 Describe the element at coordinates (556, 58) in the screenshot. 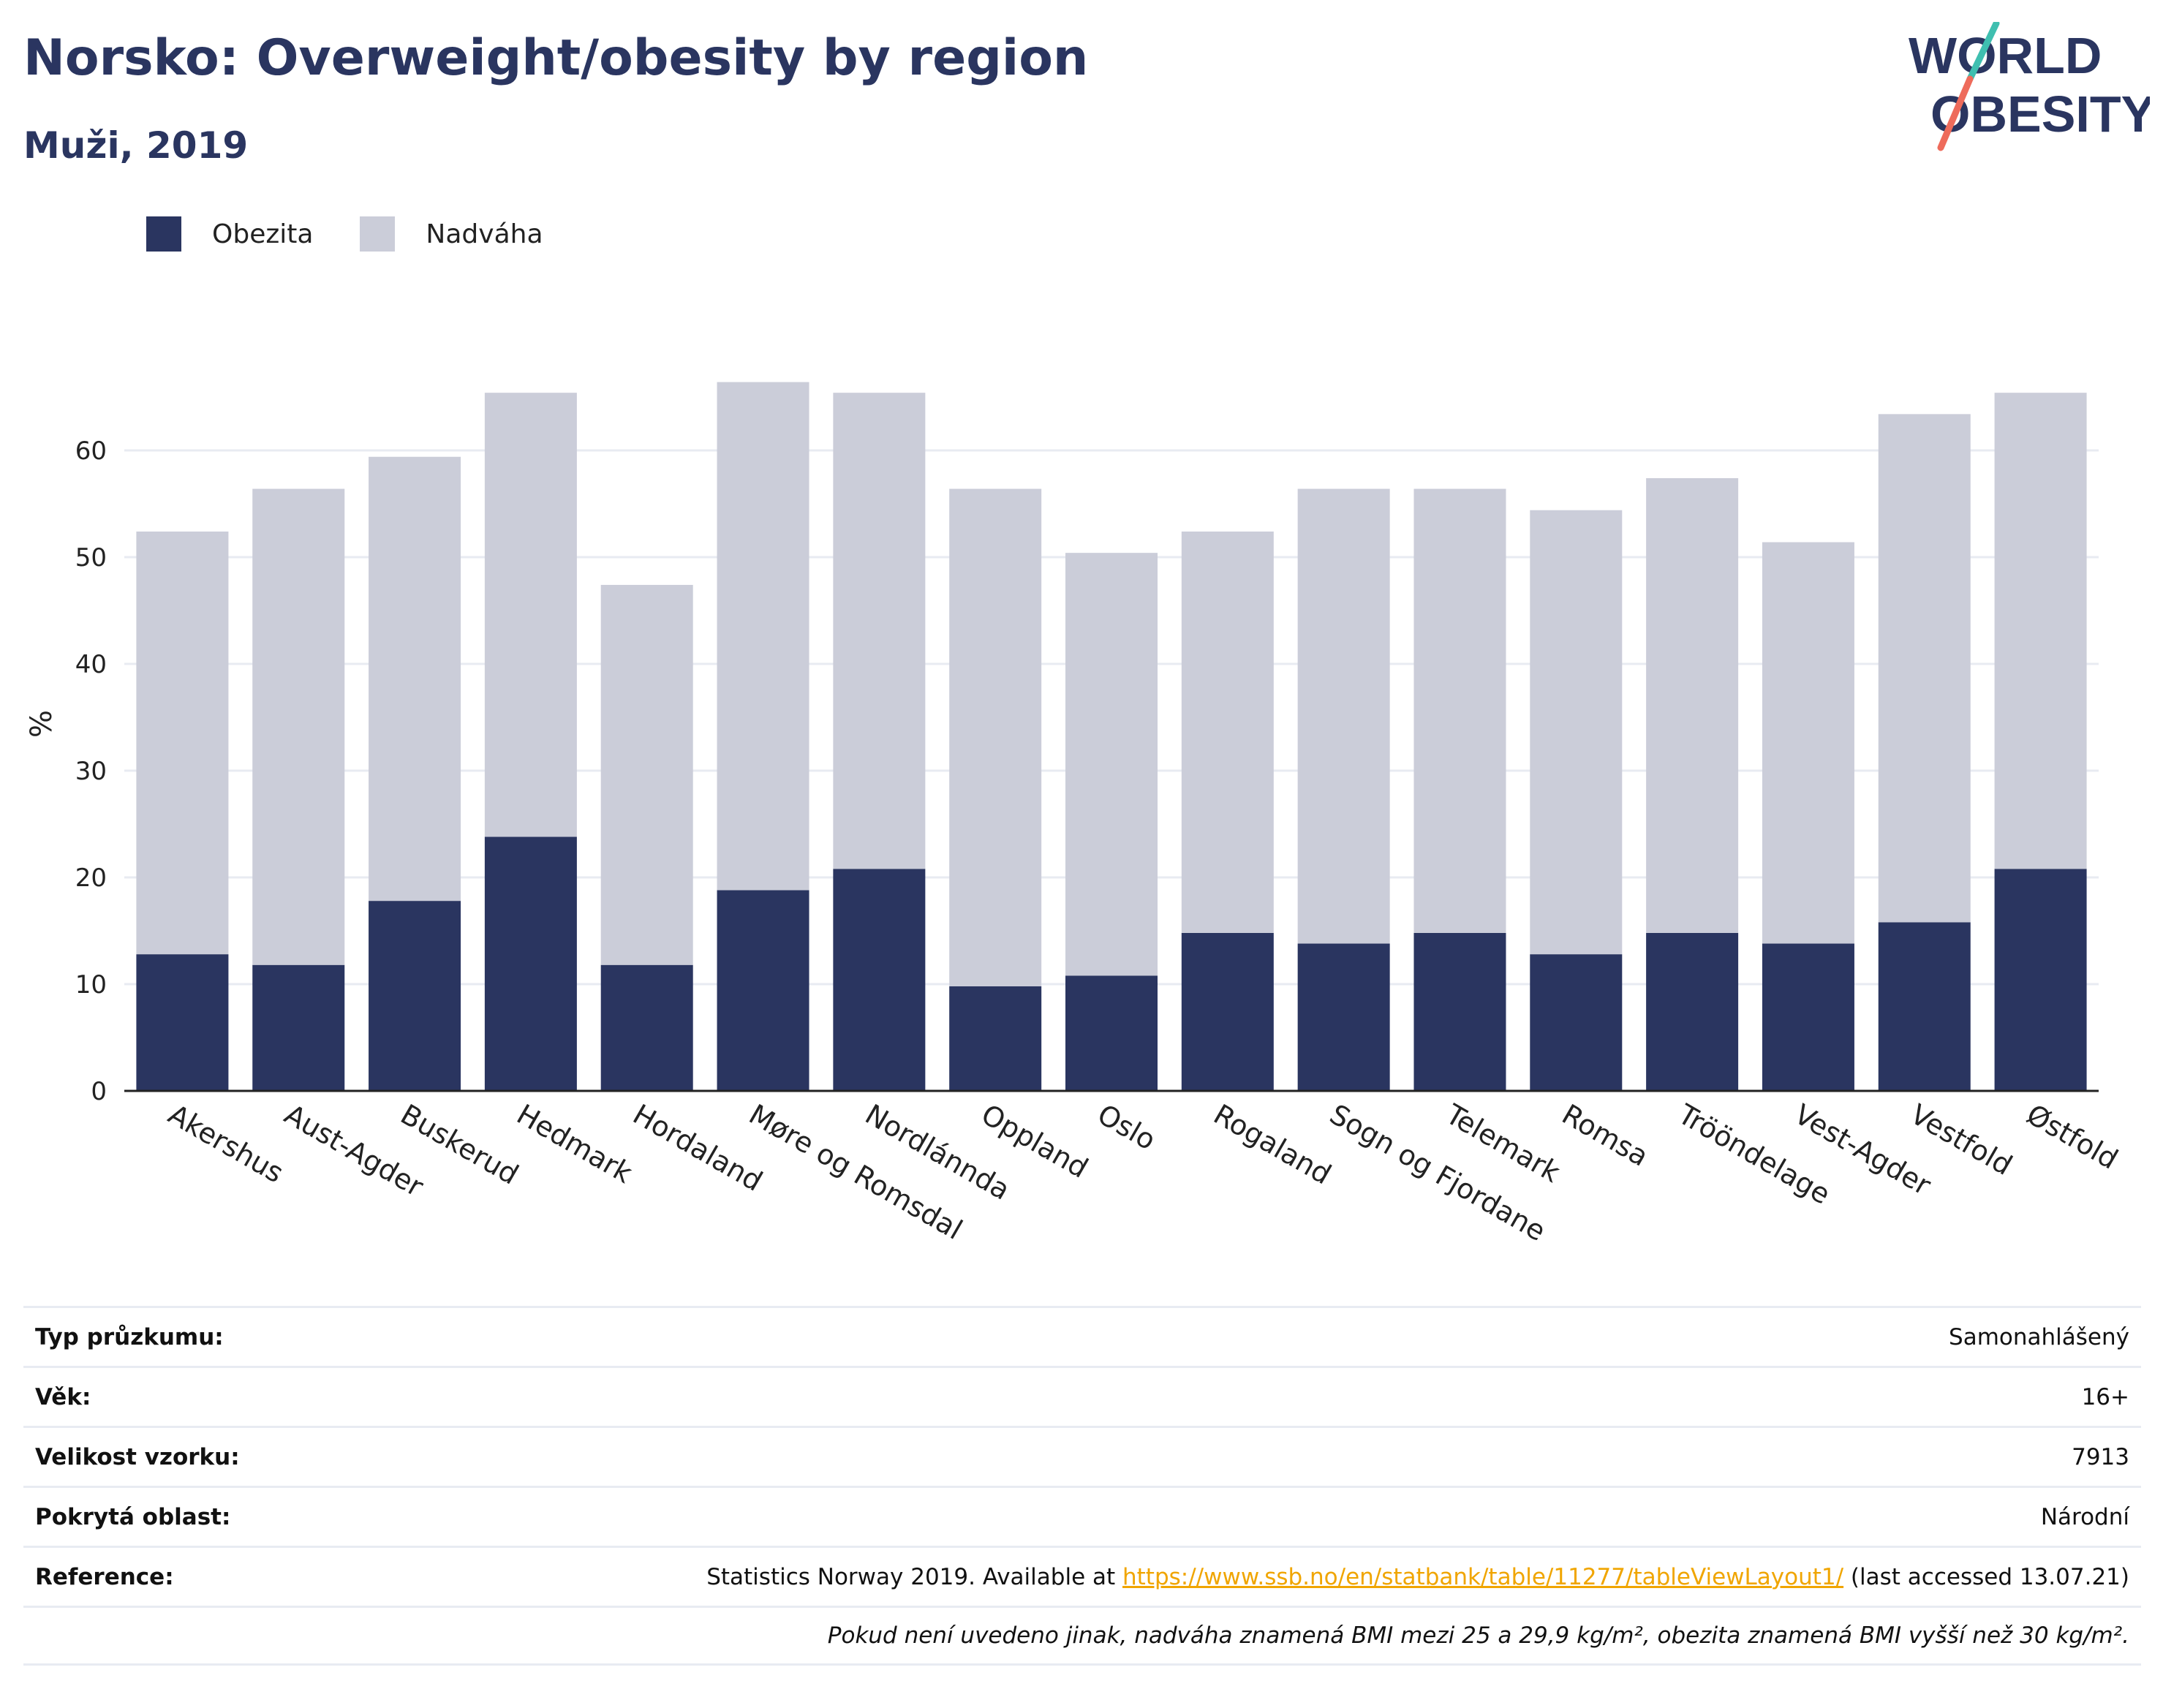

I see `page-title: Norsko: Overweight/obesity by region` at that location.